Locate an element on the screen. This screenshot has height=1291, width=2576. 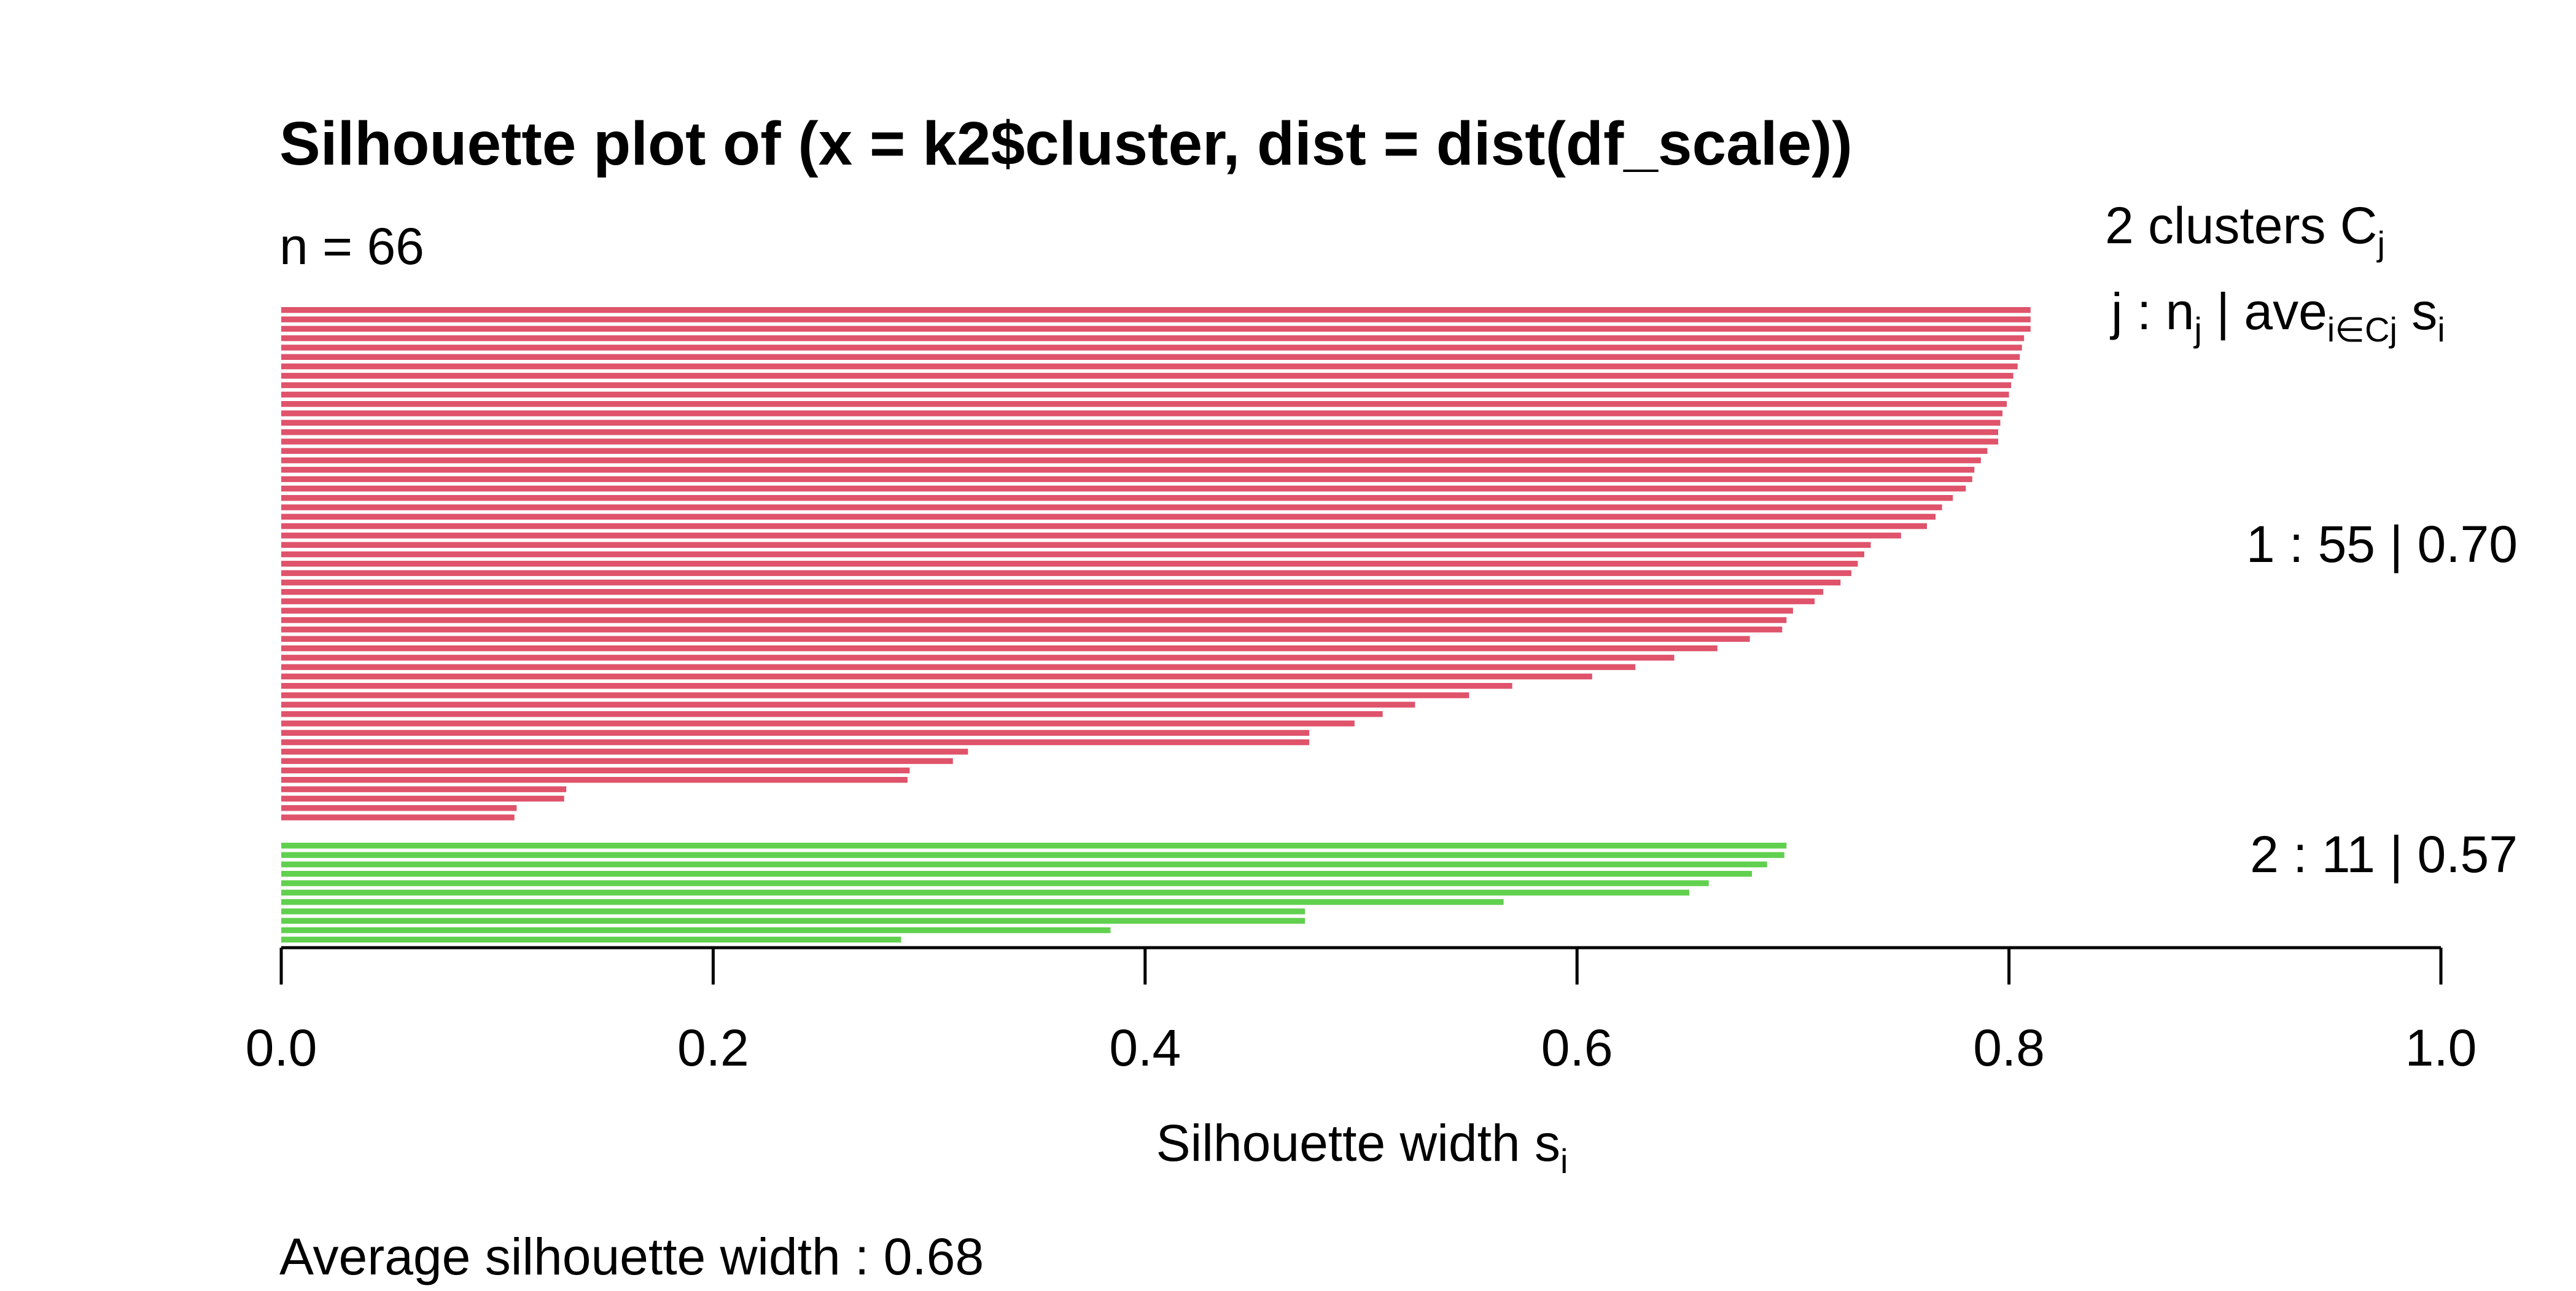
x-tick-label-1.0: 1.0 is located at coordinates (2441, 1048).